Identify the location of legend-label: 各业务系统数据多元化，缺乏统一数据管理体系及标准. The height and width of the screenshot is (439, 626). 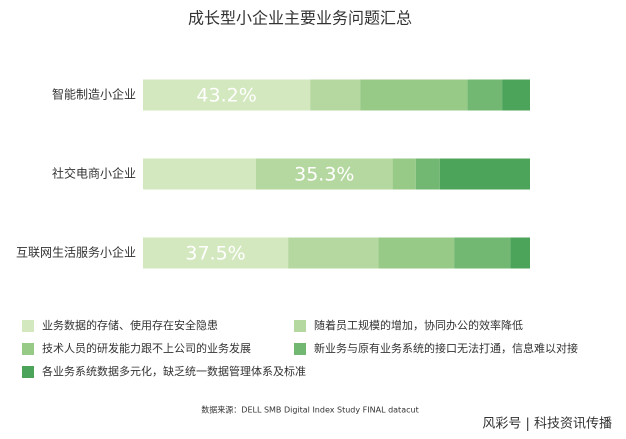
(174, 371).